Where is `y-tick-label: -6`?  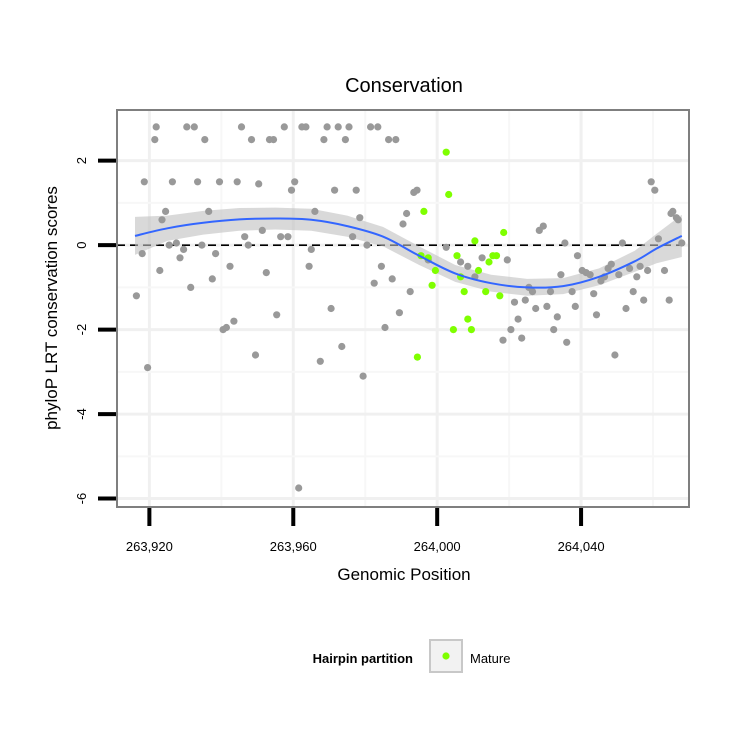 y-tick-label: -6 is located at coordinates (81, 499).